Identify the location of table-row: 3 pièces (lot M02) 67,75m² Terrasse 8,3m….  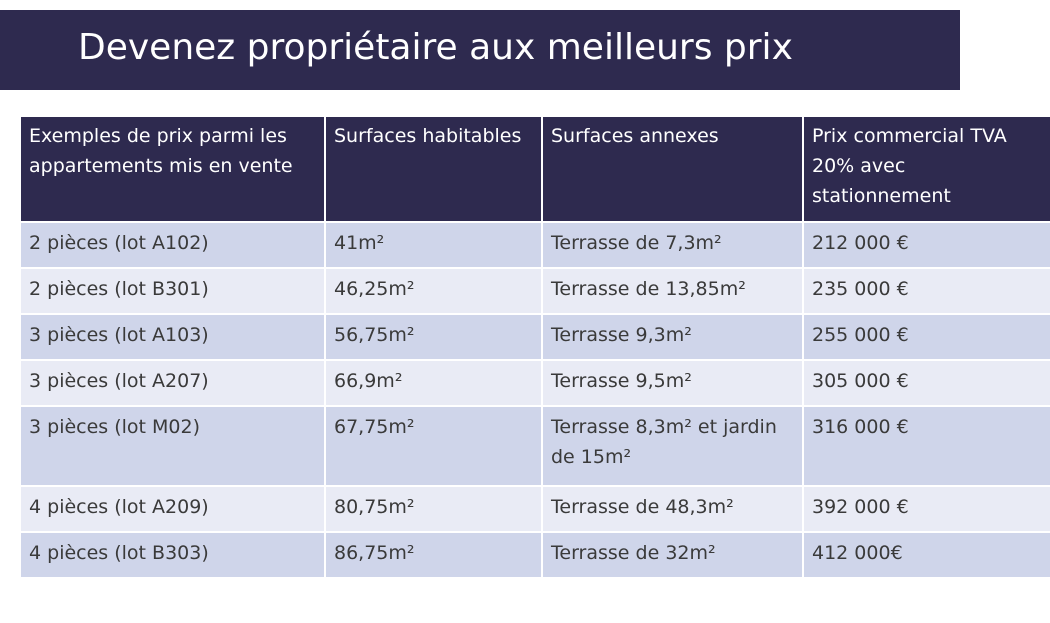
(535, 446).